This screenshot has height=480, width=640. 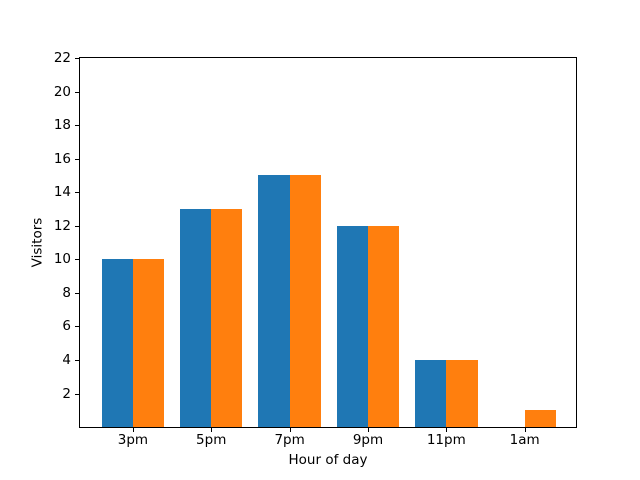 What do you see at coordinates (274, 301) in the screenshot?
I see `bar-7pm-blue` at bounding box center [274, 301].